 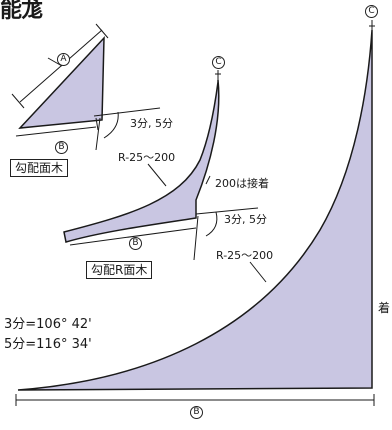 What do you see at coordinates (61, 147) in the screenshot?
I see `label-b-top: B` at bounding box center [61, 147].